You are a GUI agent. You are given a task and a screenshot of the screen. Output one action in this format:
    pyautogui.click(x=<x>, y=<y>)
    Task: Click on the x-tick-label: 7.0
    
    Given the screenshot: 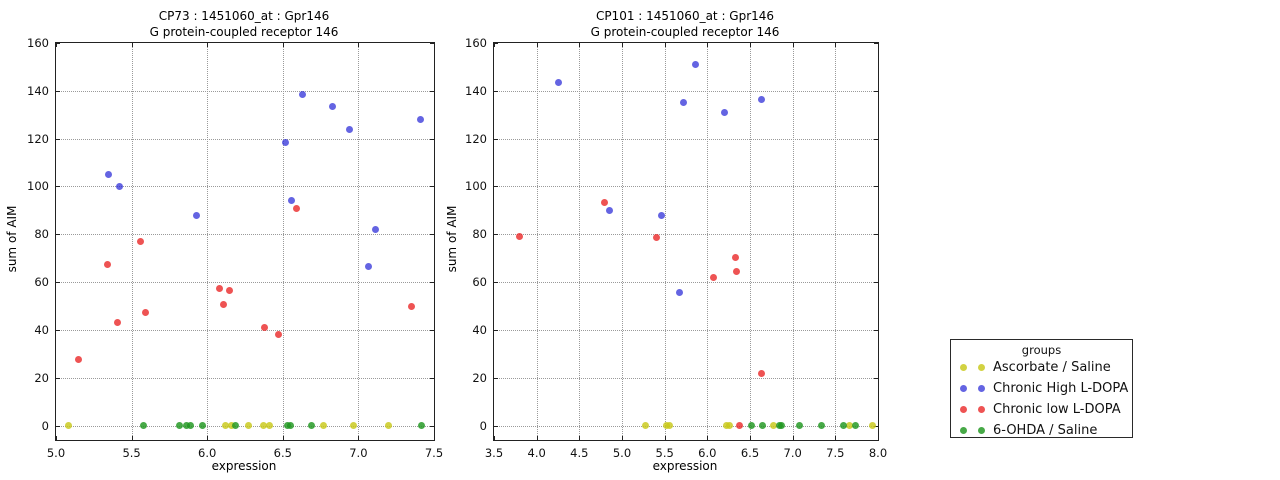 What is the action you would take?
    pyautogui.click(x=358, y=453)
    